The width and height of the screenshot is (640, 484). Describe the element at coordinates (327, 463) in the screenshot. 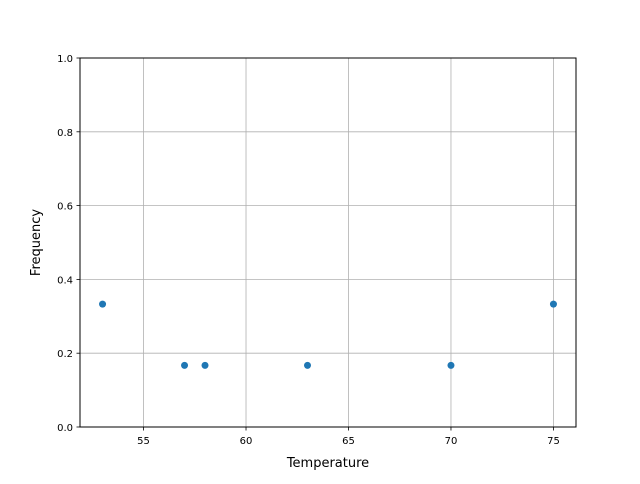

I see `x-axis-label: Temperature` at that location.